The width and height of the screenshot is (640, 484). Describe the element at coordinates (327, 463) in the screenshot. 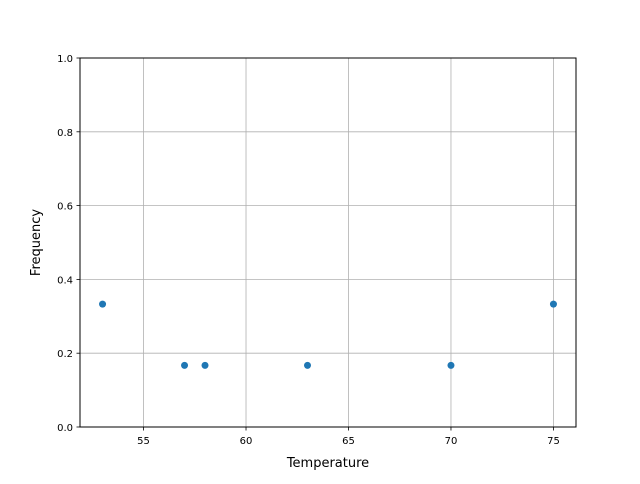

I see `x-axis-label: Temperature` at that location.